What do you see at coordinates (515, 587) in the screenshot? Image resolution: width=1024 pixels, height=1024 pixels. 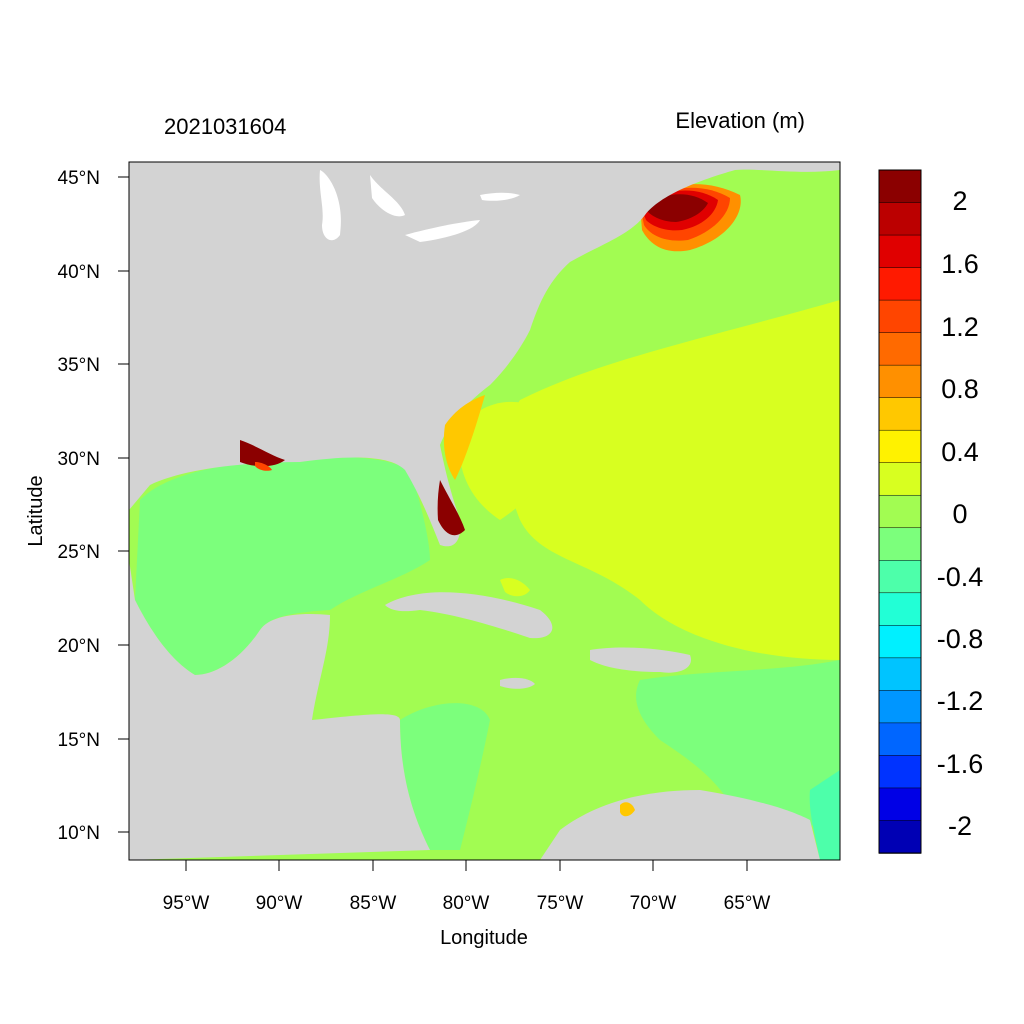 I see `bahamas-zone` at bounding box center [515, 587].